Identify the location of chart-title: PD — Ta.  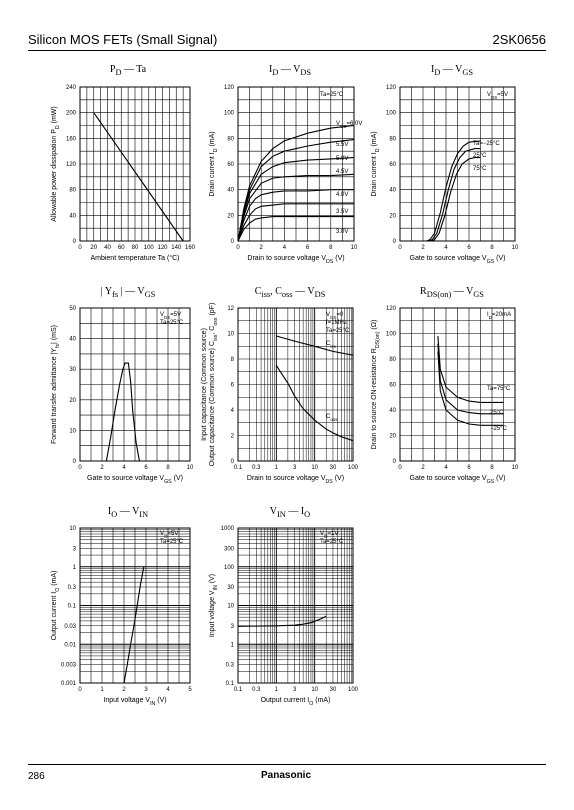
(128, 70).